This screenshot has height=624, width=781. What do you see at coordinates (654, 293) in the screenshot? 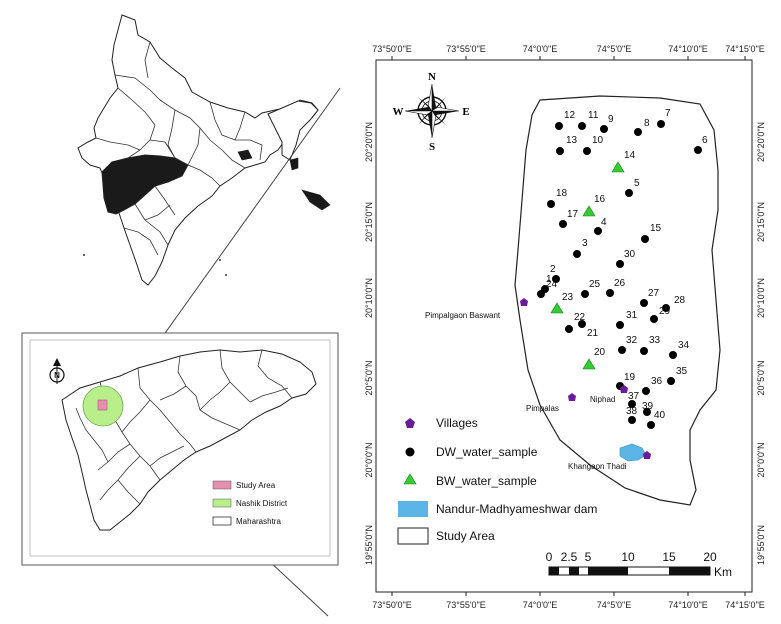
I see `sample-label: 27` at bounding box center [654, 293].